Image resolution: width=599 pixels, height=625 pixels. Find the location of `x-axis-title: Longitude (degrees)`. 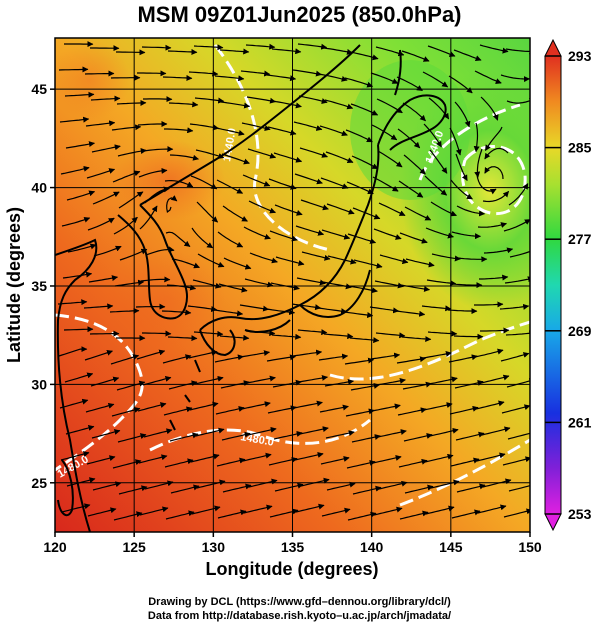

x-axis-title: Longitude (degrees) is located at coordinates (291, 569).